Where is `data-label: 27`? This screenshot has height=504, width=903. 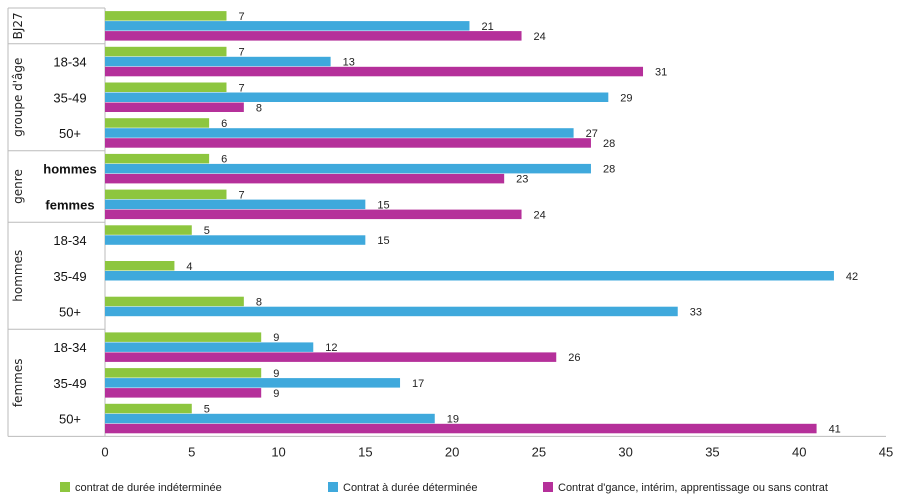 data-label: 27 is located at coordinates (592, 134).